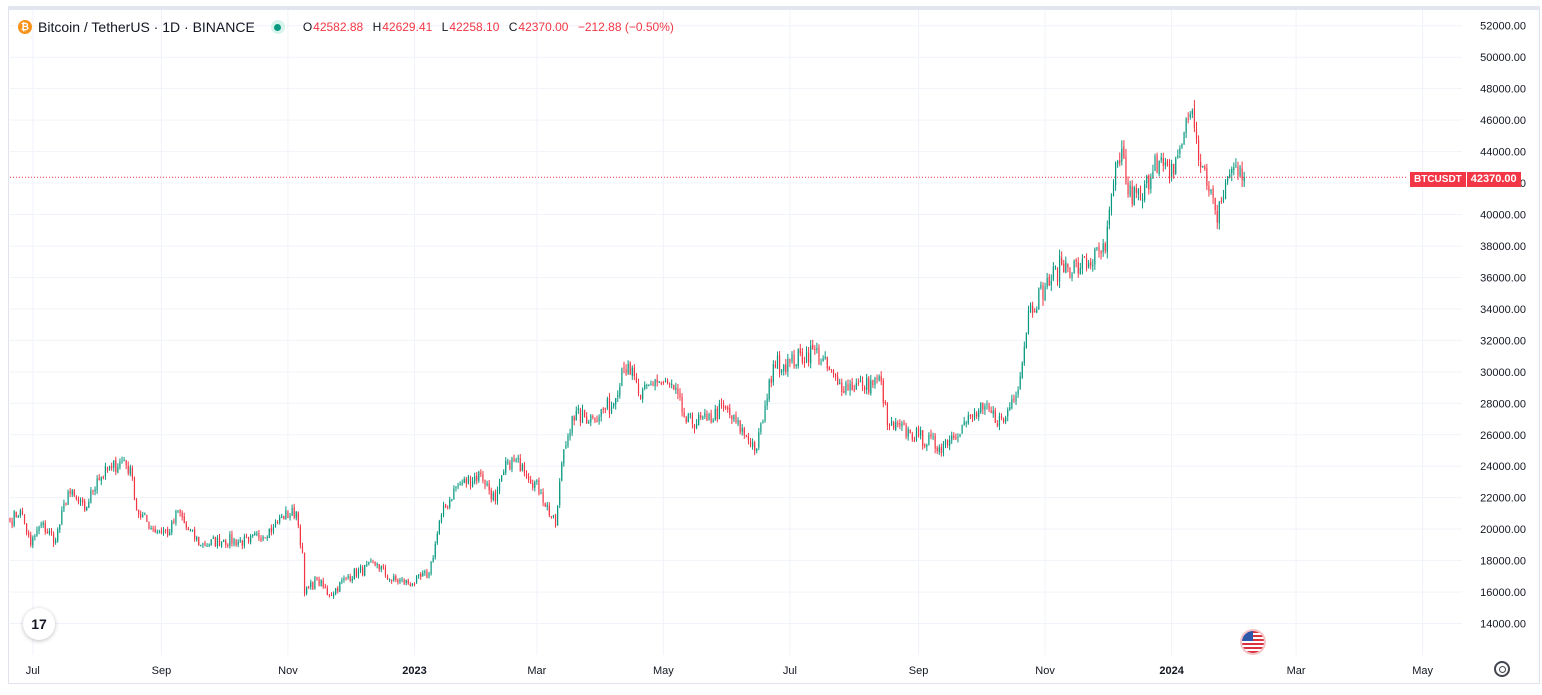  Describe the element at coordinates (1503, 216) in the screenshot. I see `y-tick-label: 40000.00` at that location.